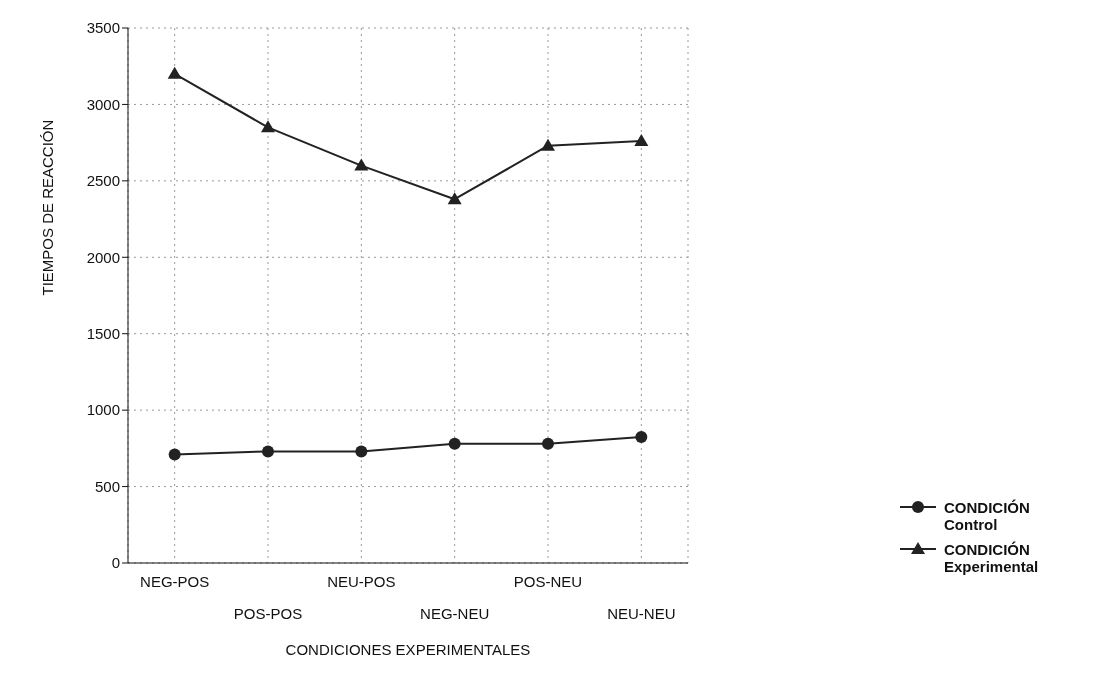 The height and width of the screenshot is (687, 1120). What do you see at coordinates (103, 334) in the screenshot?
I see `y-tick-label: 1500` at bounding box center [103, 334].